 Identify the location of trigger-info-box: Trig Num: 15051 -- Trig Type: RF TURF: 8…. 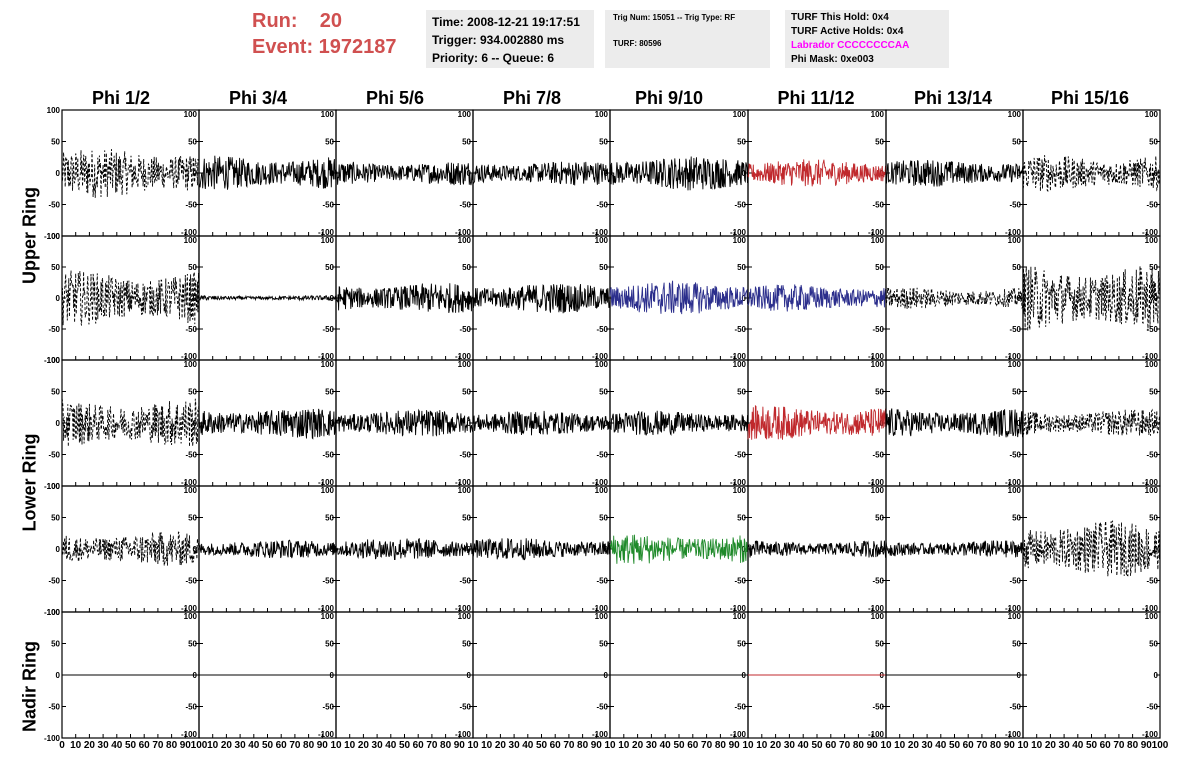
(687, 39).